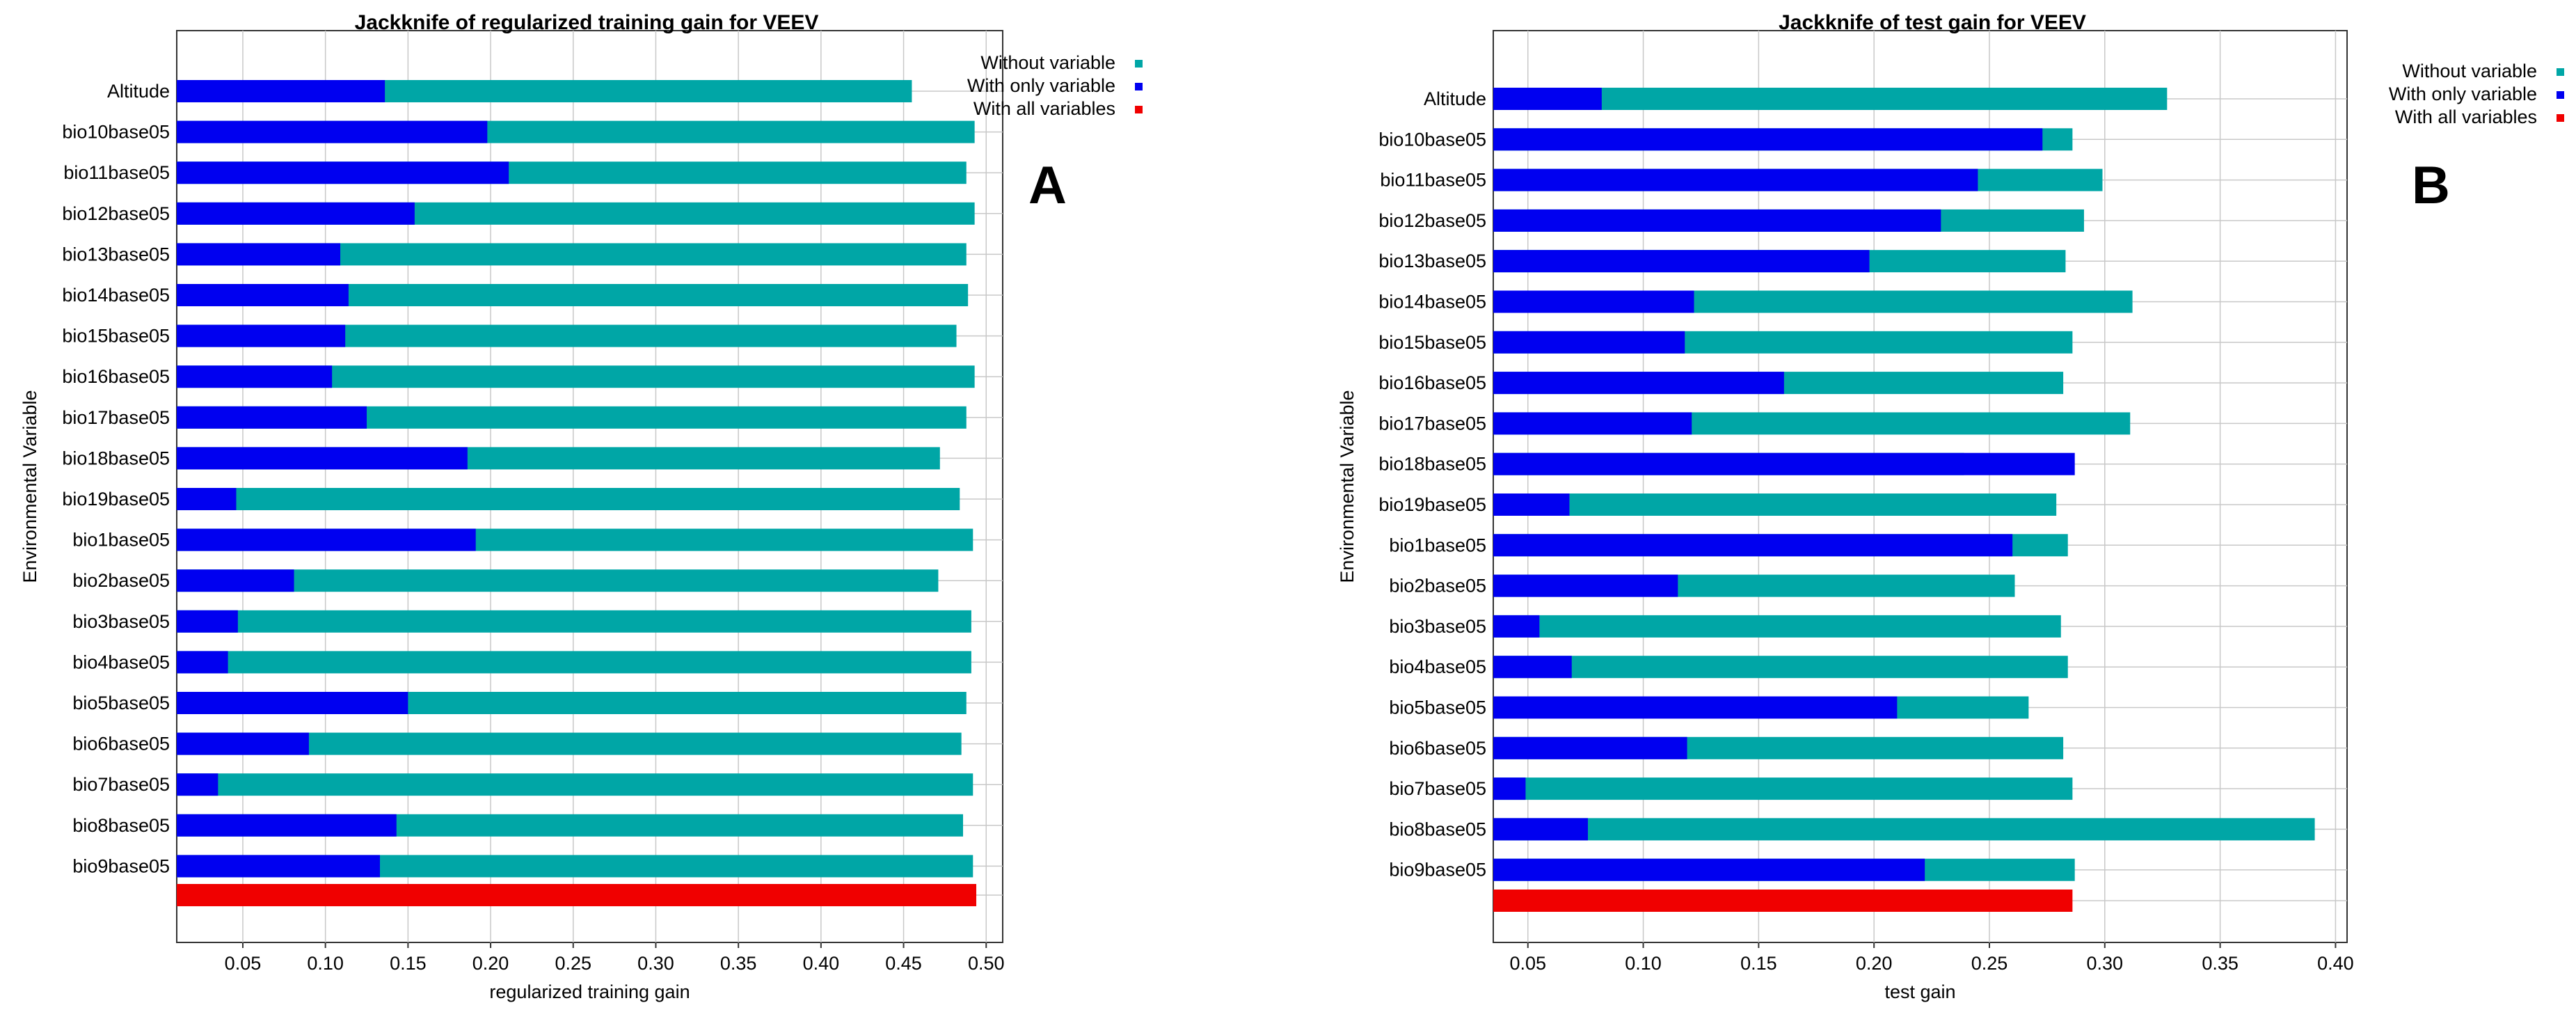 This screenshot has height=1019, width=2576. What do you see at coordinates (903, 963) in the screenshot?
I see `x-tick-label: 0.45` at bounding box center [903, 963].